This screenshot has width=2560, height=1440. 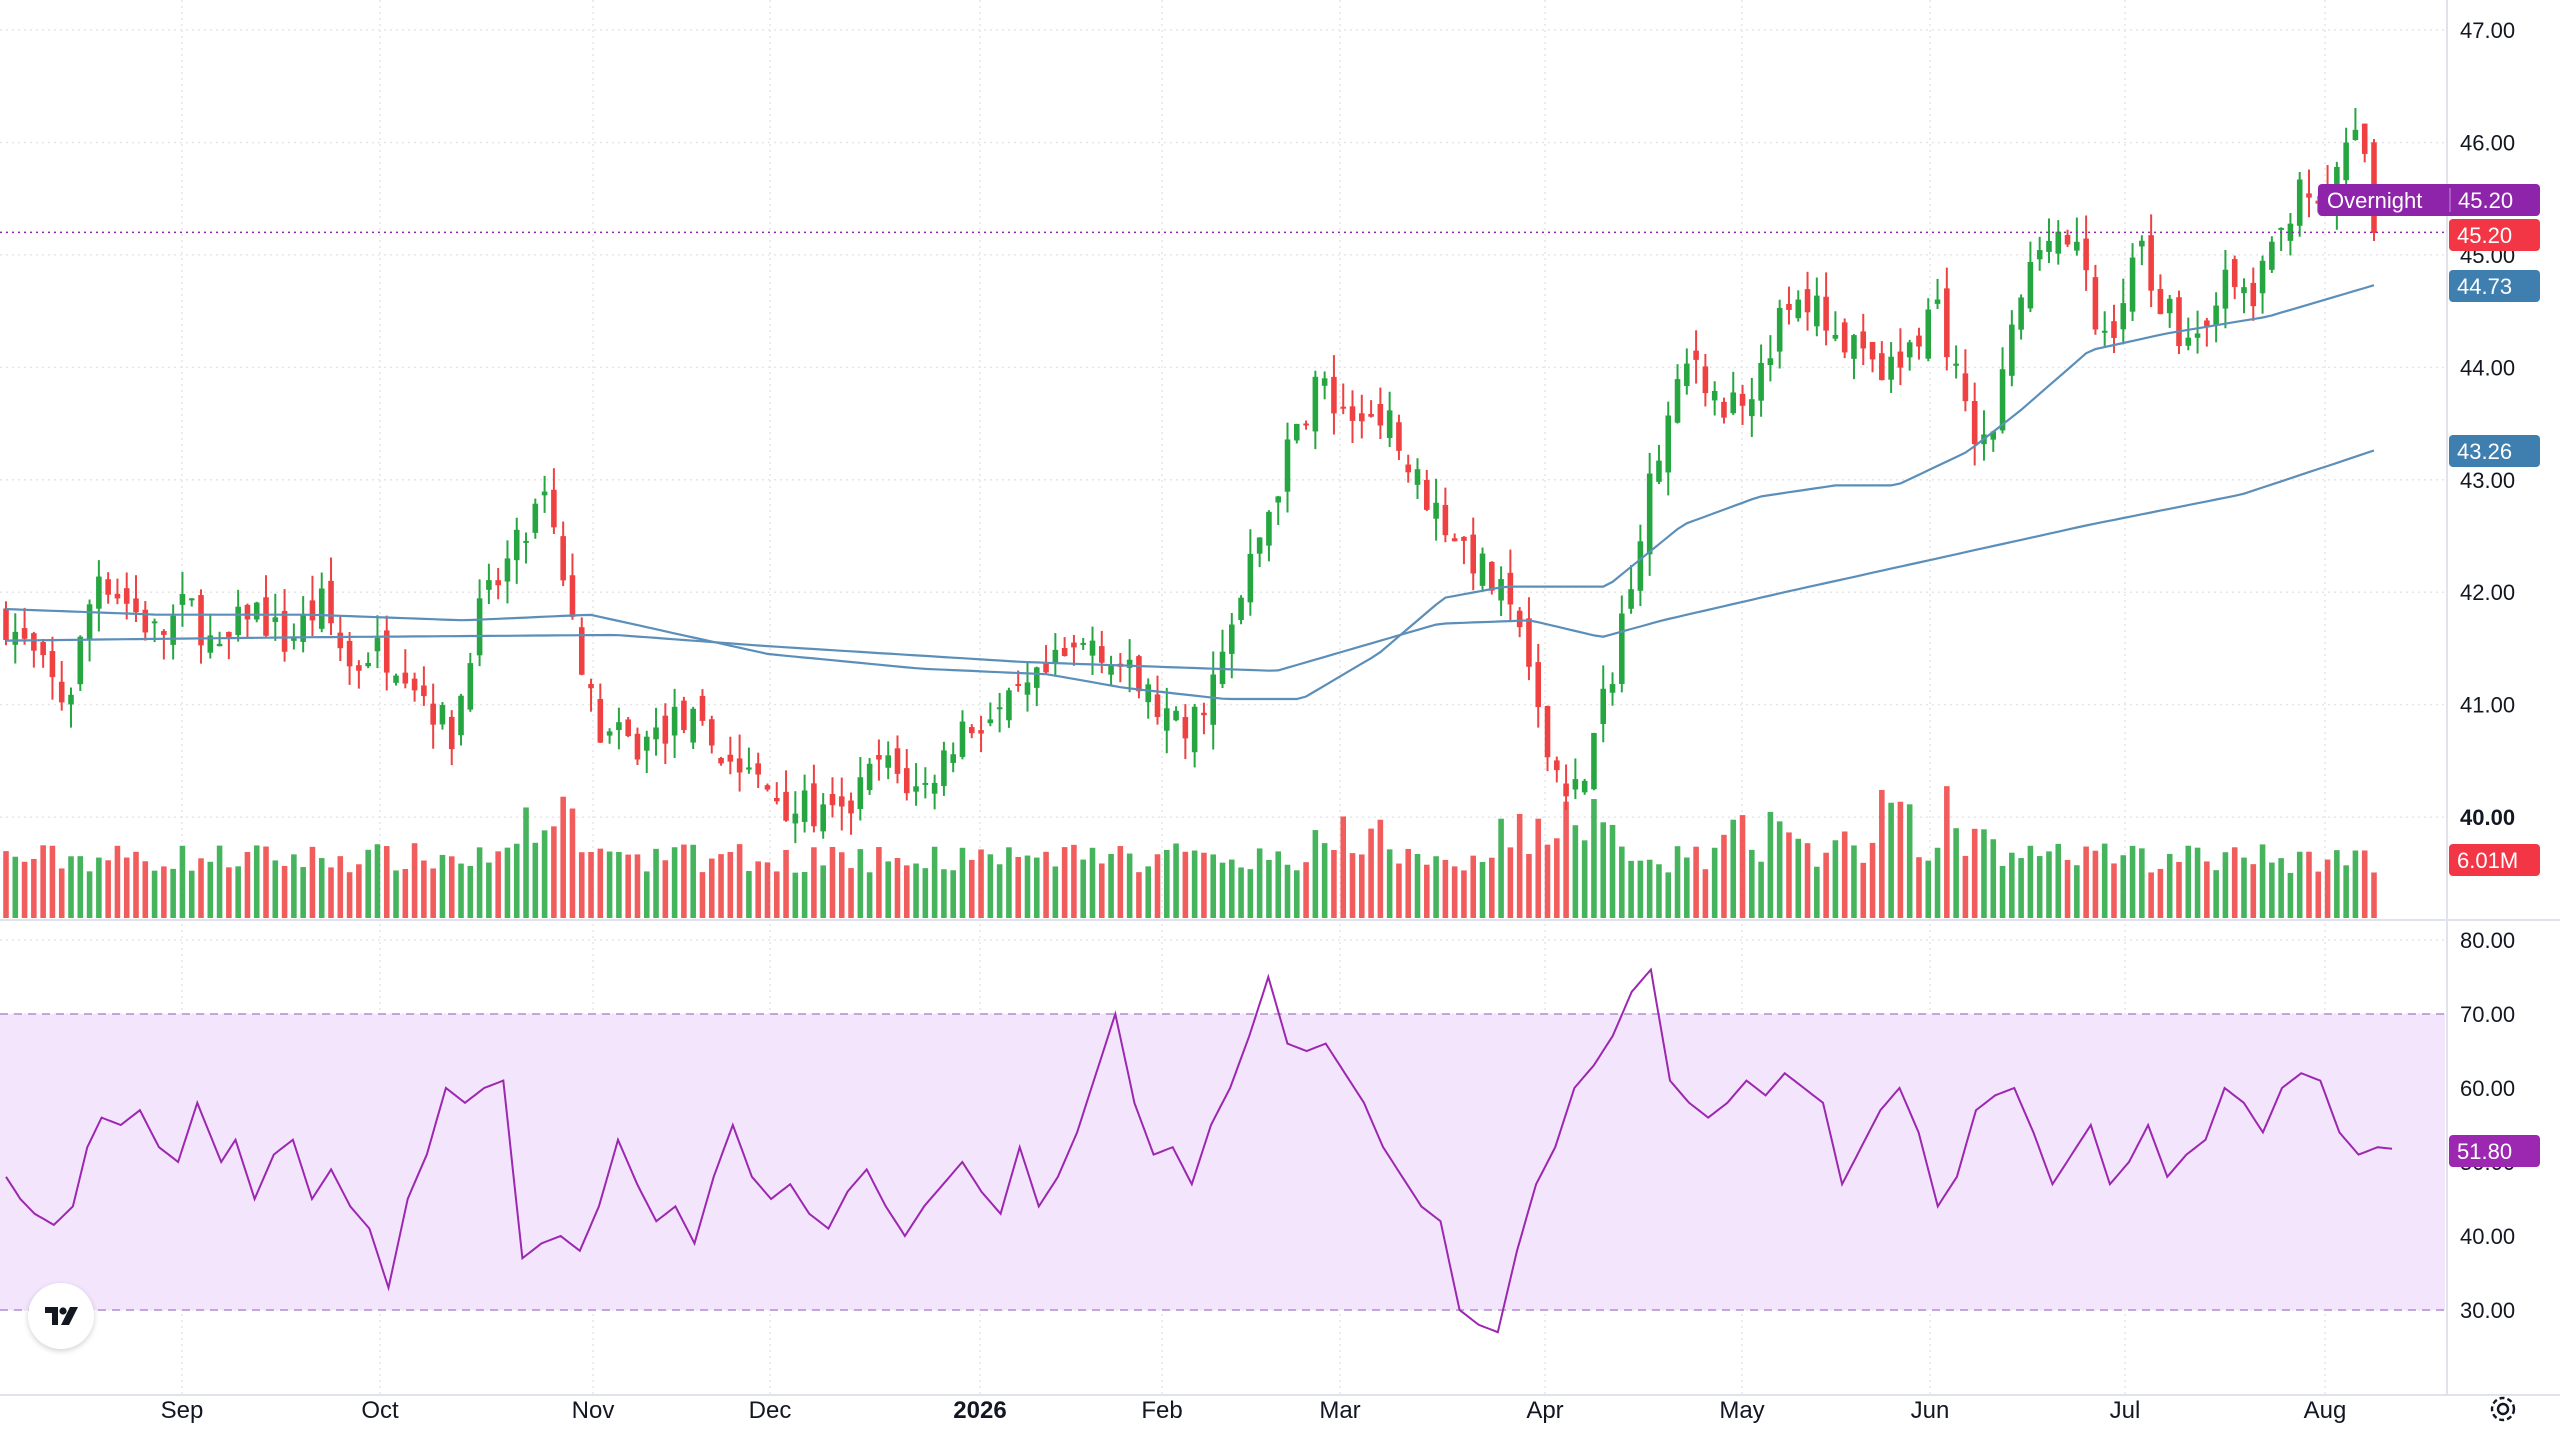 I want to click on overnight-tag, so click(x=2429, y=200).